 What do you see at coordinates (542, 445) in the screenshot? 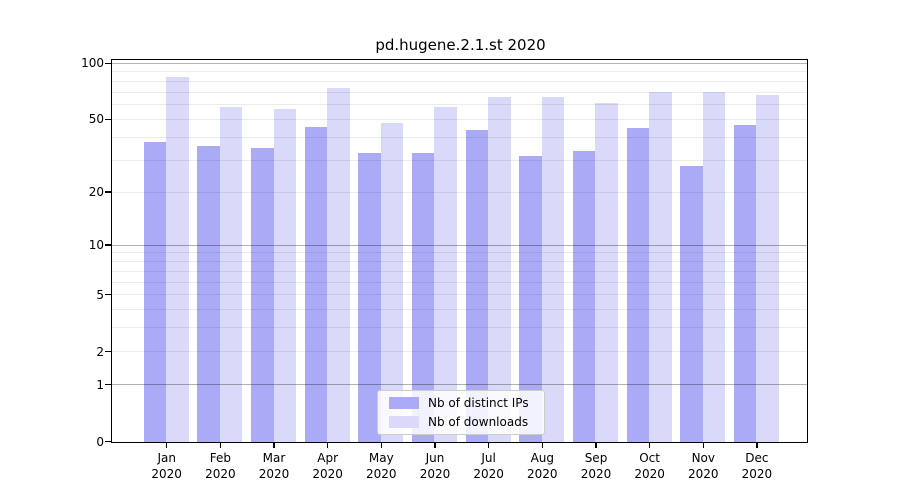
I see `x-tick-aug` at bounding box center [542, 445].